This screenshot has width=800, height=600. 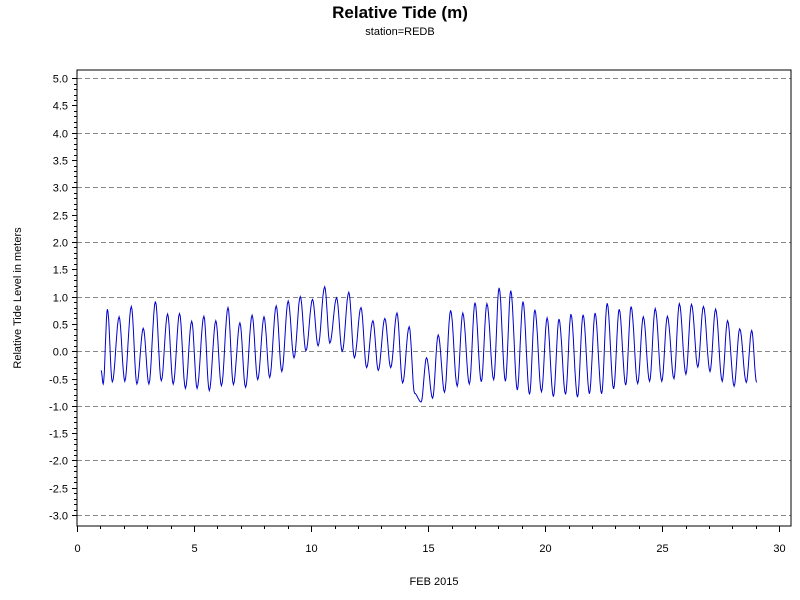 I want to click on y-tick-label: 1.5, so click(x=60, y=271).